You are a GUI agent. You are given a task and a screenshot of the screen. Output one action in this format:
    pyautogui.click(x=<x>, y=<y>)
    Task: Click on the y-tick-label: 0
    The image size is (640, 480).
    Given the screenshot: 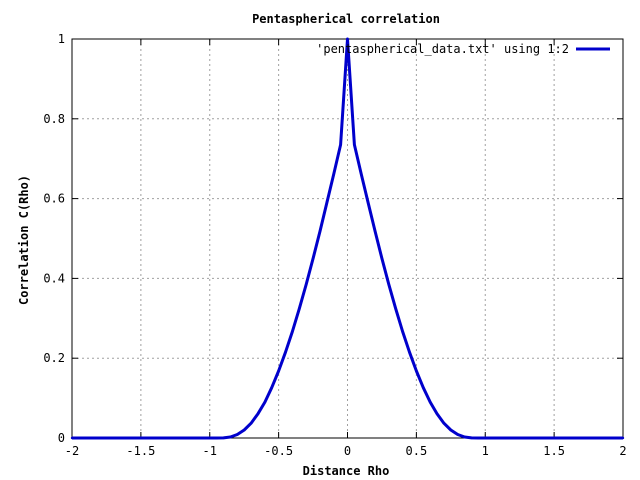 What is the action you would take?
    pyautogui.click(x=61, y=438)
    